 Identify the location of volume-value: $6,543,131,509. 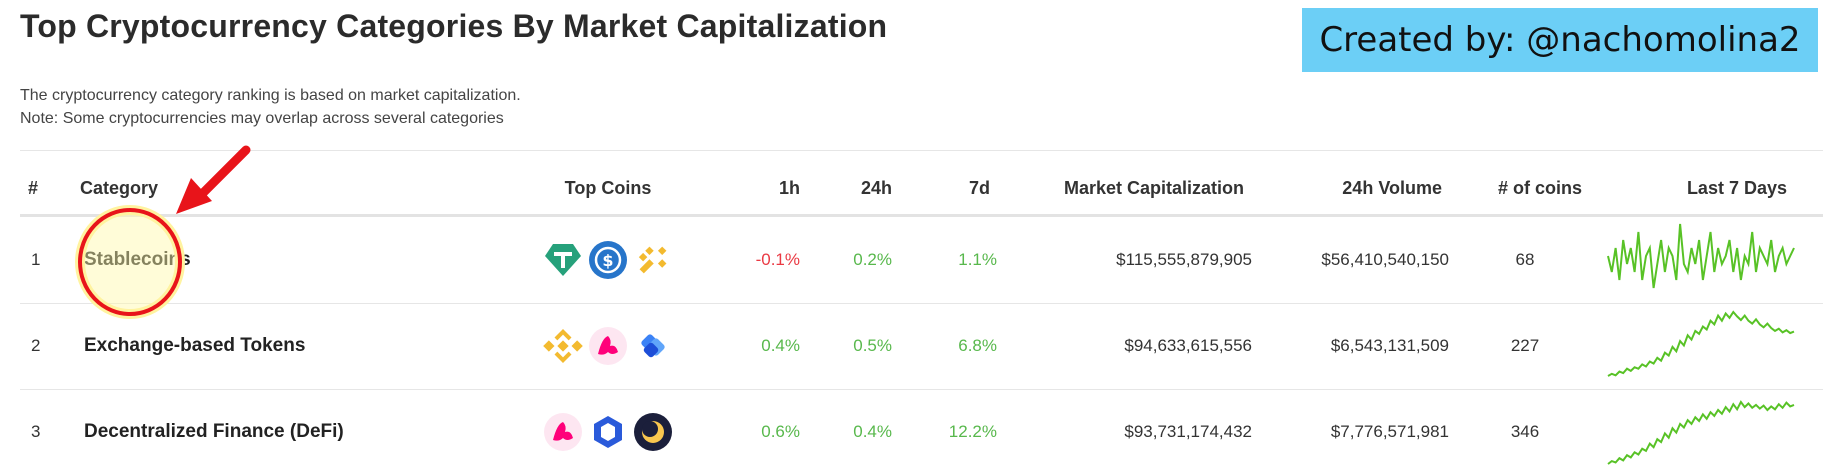
(1389, 345).